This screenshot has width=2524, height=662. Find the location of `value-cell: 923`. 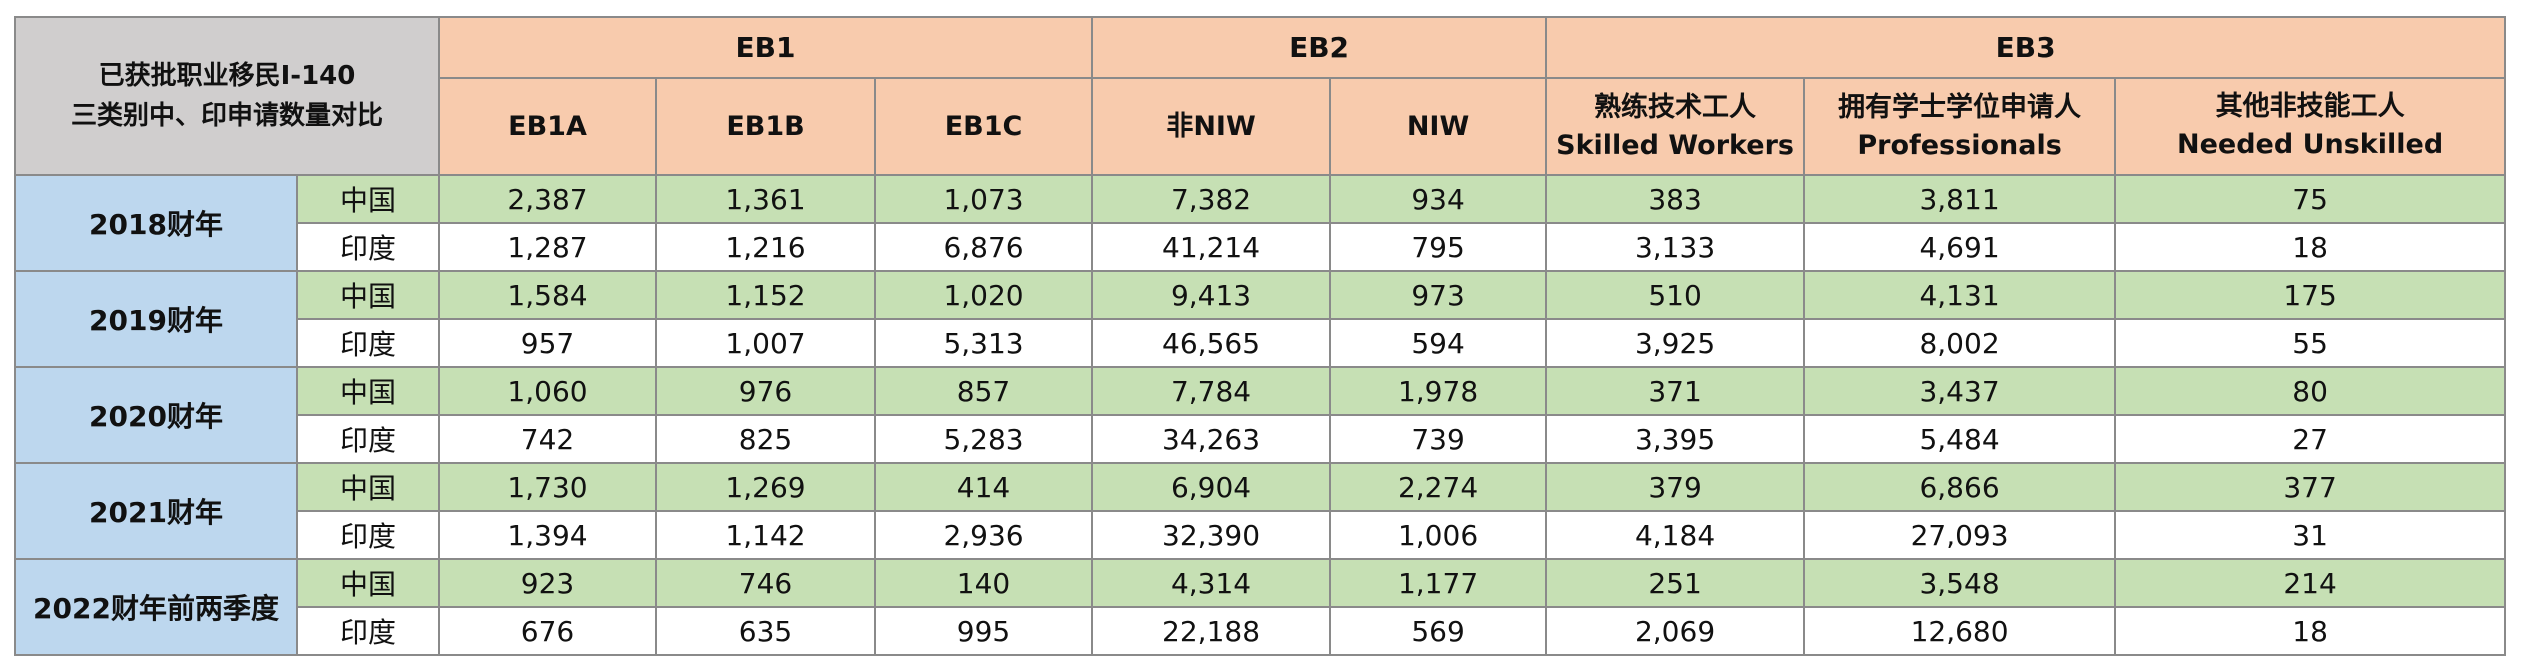

value-cell: 923 is located at coordinates (548, 583).